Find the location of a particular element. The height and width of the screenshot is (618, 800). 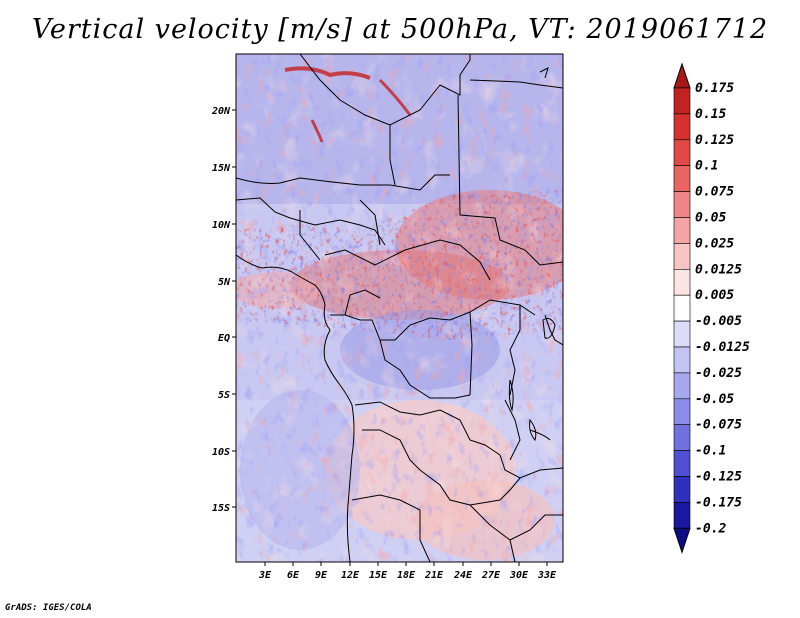

lat-label-5n: 5N is located at coordinates (224, 282).